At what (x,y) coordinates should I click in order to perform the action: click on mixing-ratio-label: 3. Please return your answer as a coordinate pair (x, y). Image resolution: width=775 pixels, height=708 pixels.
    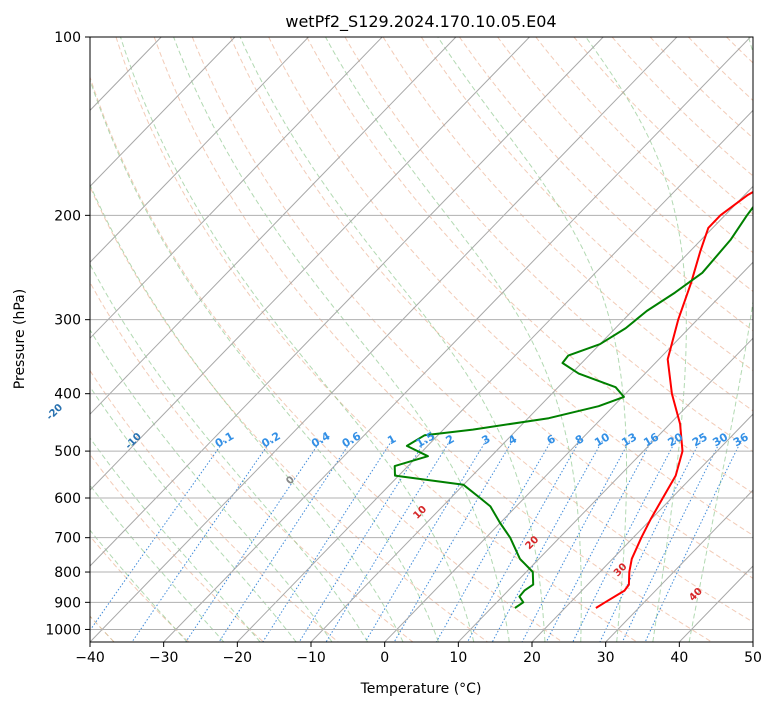
    Looking at the image, I should click on (486, 439).